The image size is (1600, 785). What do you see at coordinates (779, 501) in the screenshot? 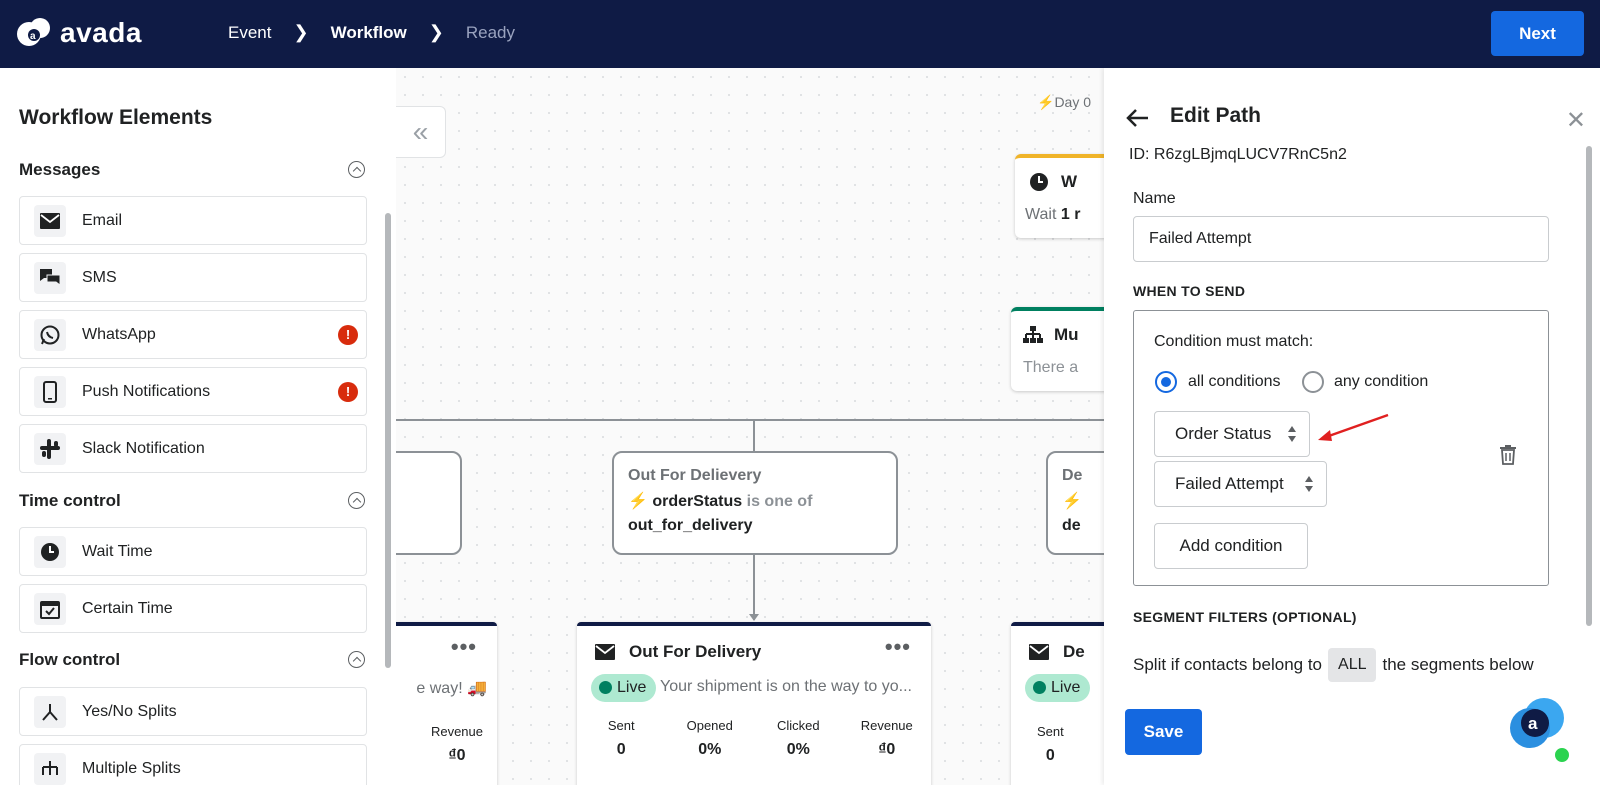
I see `condition-operator: is one of` at bounding box center [779, 501].